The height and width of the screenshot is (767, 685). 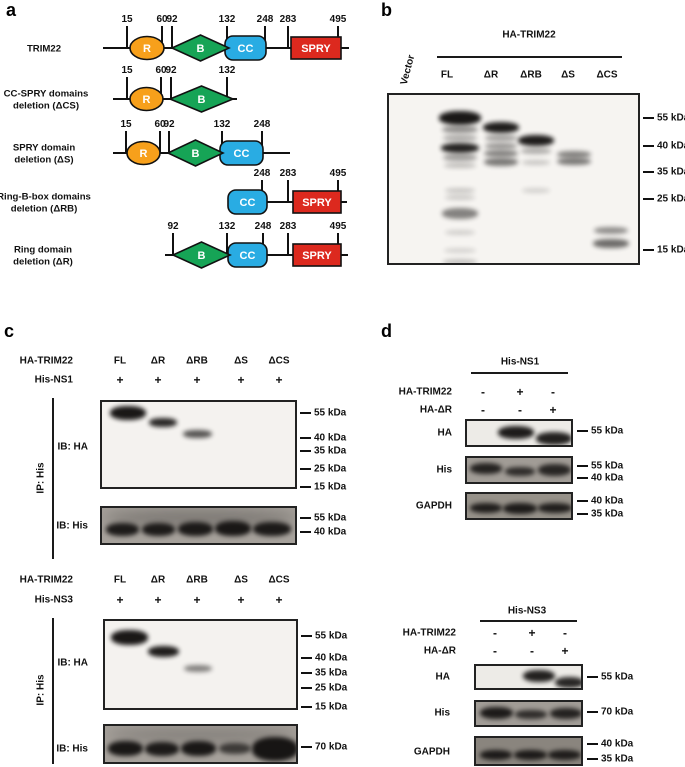 I want to click on d2-blot-ha: HA, so click(x=442, y=677).